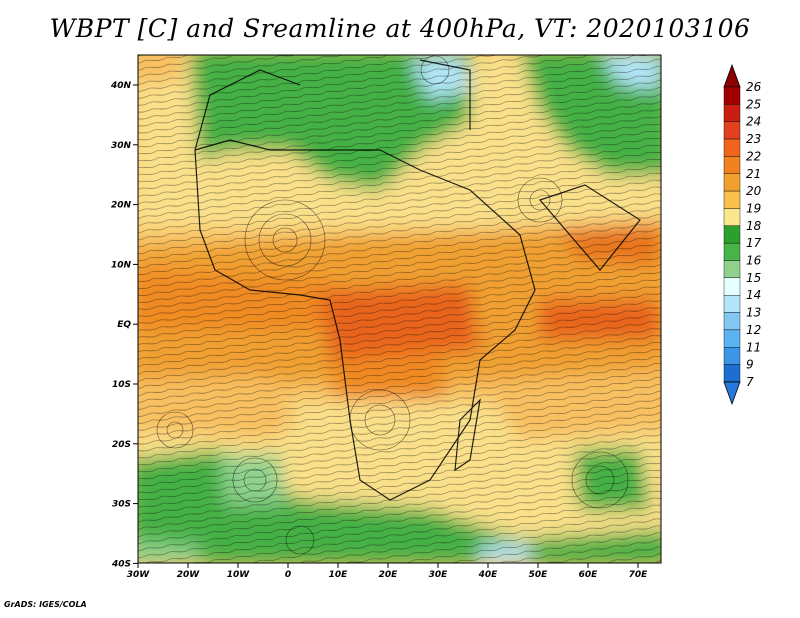  What do you see at coordinates (754, 261) in the screenshot?
I see `colorbar-label: 16` at bounding box center [754, 261].